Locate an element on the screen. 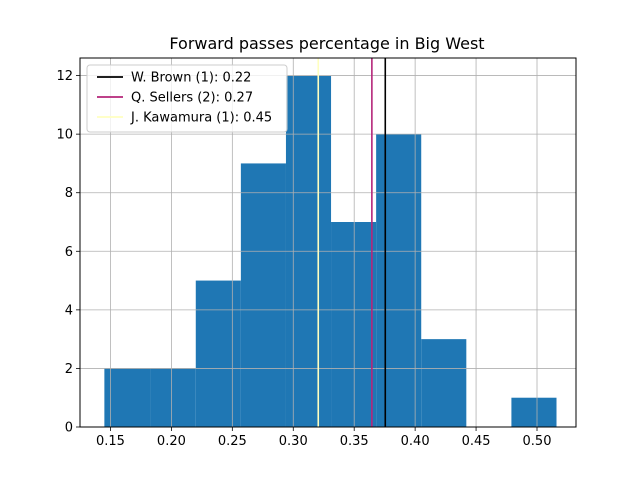  y-tick-label: 6 is located at coordinates (69, 252).